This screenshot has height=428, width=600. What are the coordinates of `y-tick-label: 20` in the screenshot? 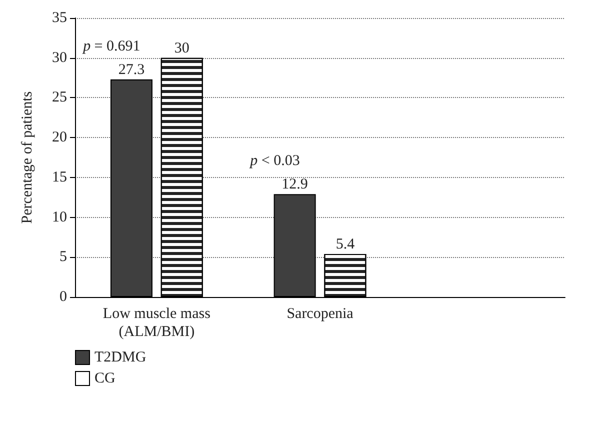 It's located at (59, 138).